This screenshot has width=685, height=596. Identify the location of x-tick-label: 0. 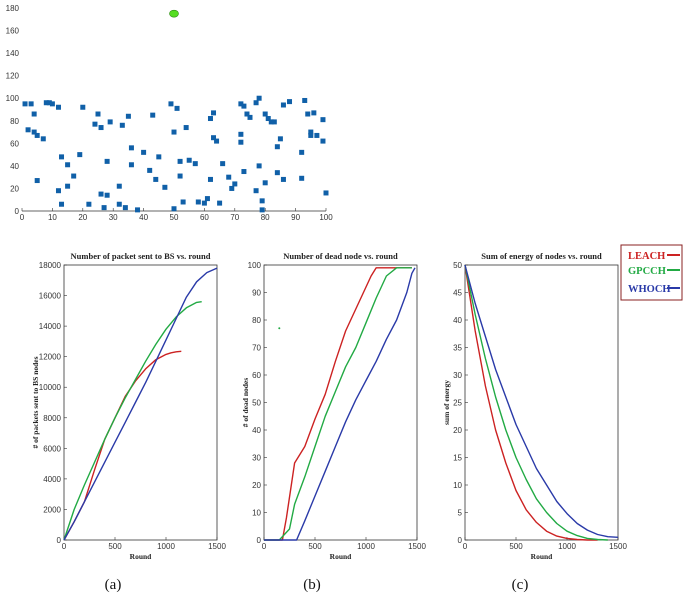
(64, 546).